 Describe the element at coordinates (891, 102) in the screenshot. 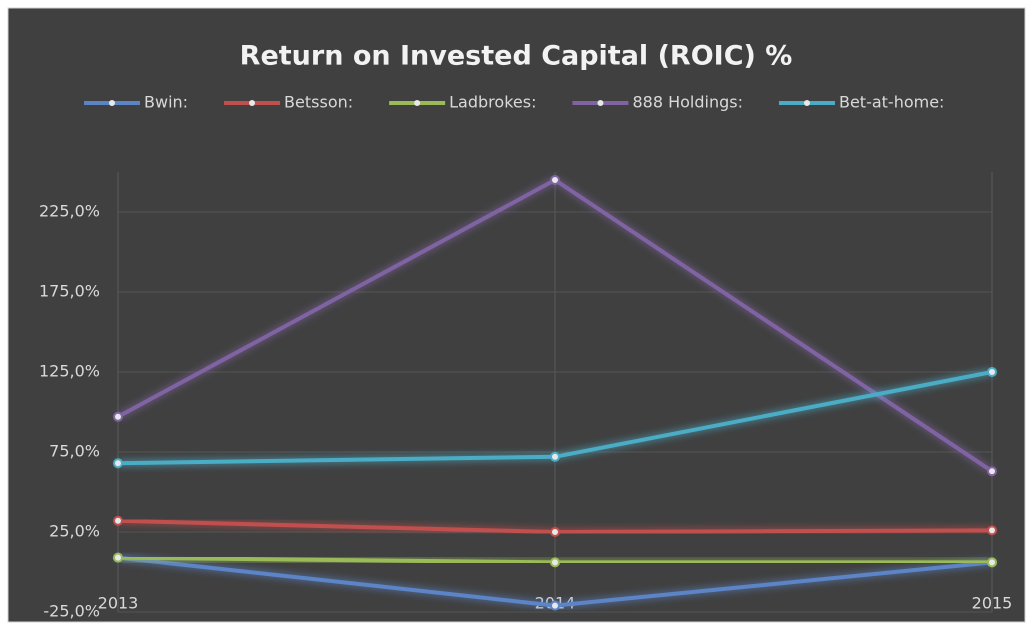

I see `legend-label: Bet-at-home:` at that location.